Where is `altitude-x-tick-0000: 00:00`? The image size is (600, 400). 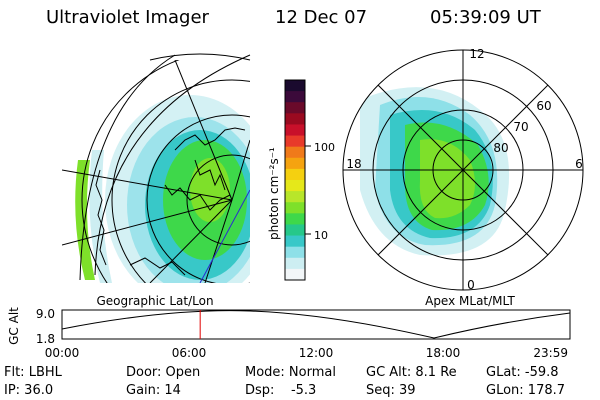
altitude-x-tick-0000: 00:00 is located at coordinates (62, 353).